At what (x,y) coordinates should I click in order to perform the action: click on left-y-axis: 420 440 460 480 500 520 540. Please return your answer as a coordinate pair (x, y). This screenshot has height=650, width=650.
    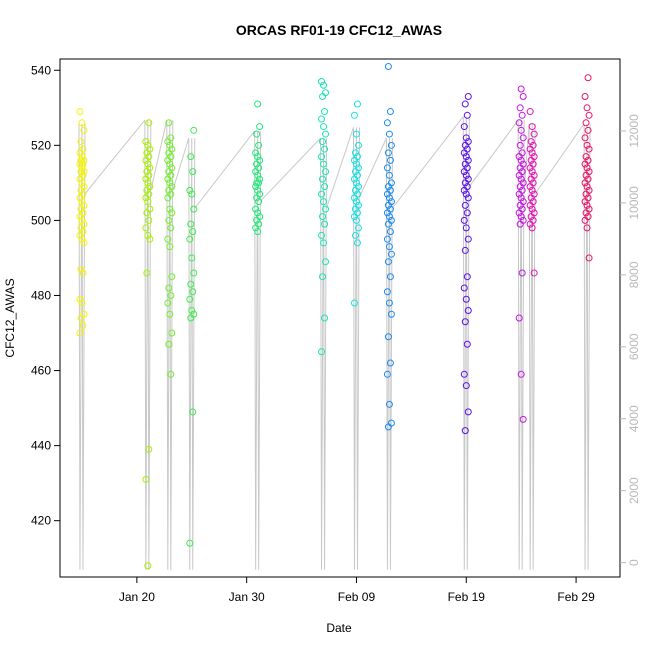
    Looking at the image, I should click on (45, 295).